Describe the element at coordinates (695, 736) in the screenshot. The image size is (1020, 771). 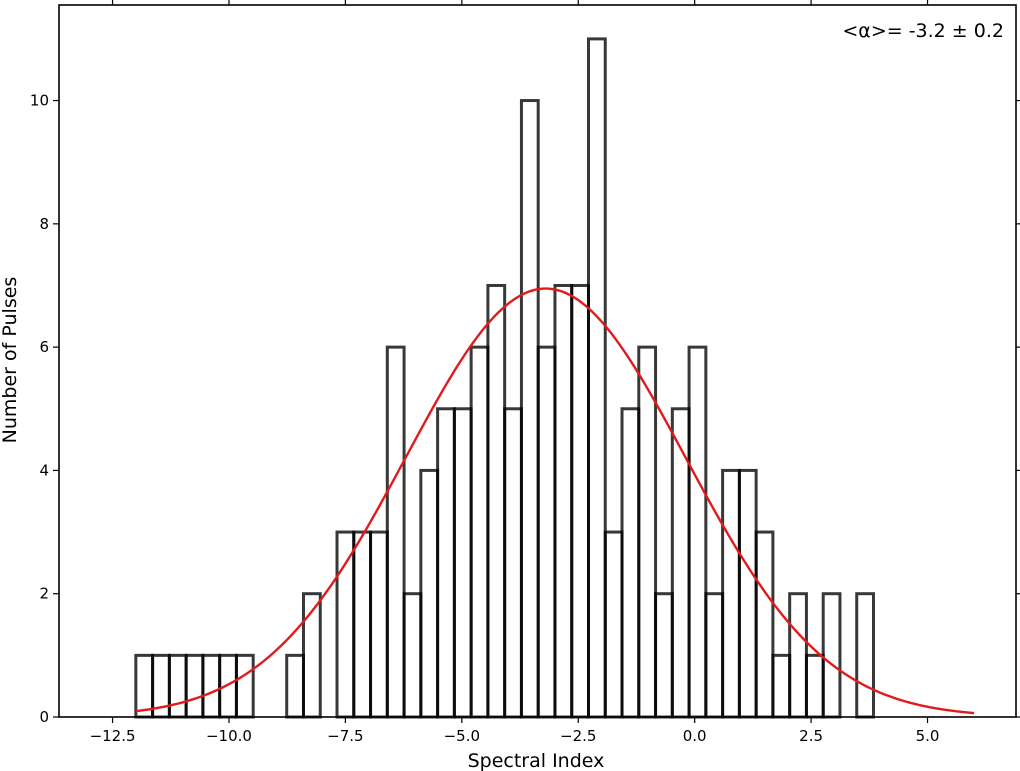
I see `x-tick-label: 0.0` at that location.